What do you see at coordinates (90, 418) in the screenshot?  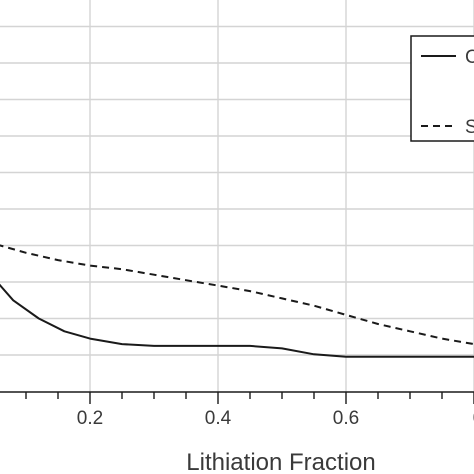 I see `x-tick-label: 0.2` at bounding box center [90, 418].